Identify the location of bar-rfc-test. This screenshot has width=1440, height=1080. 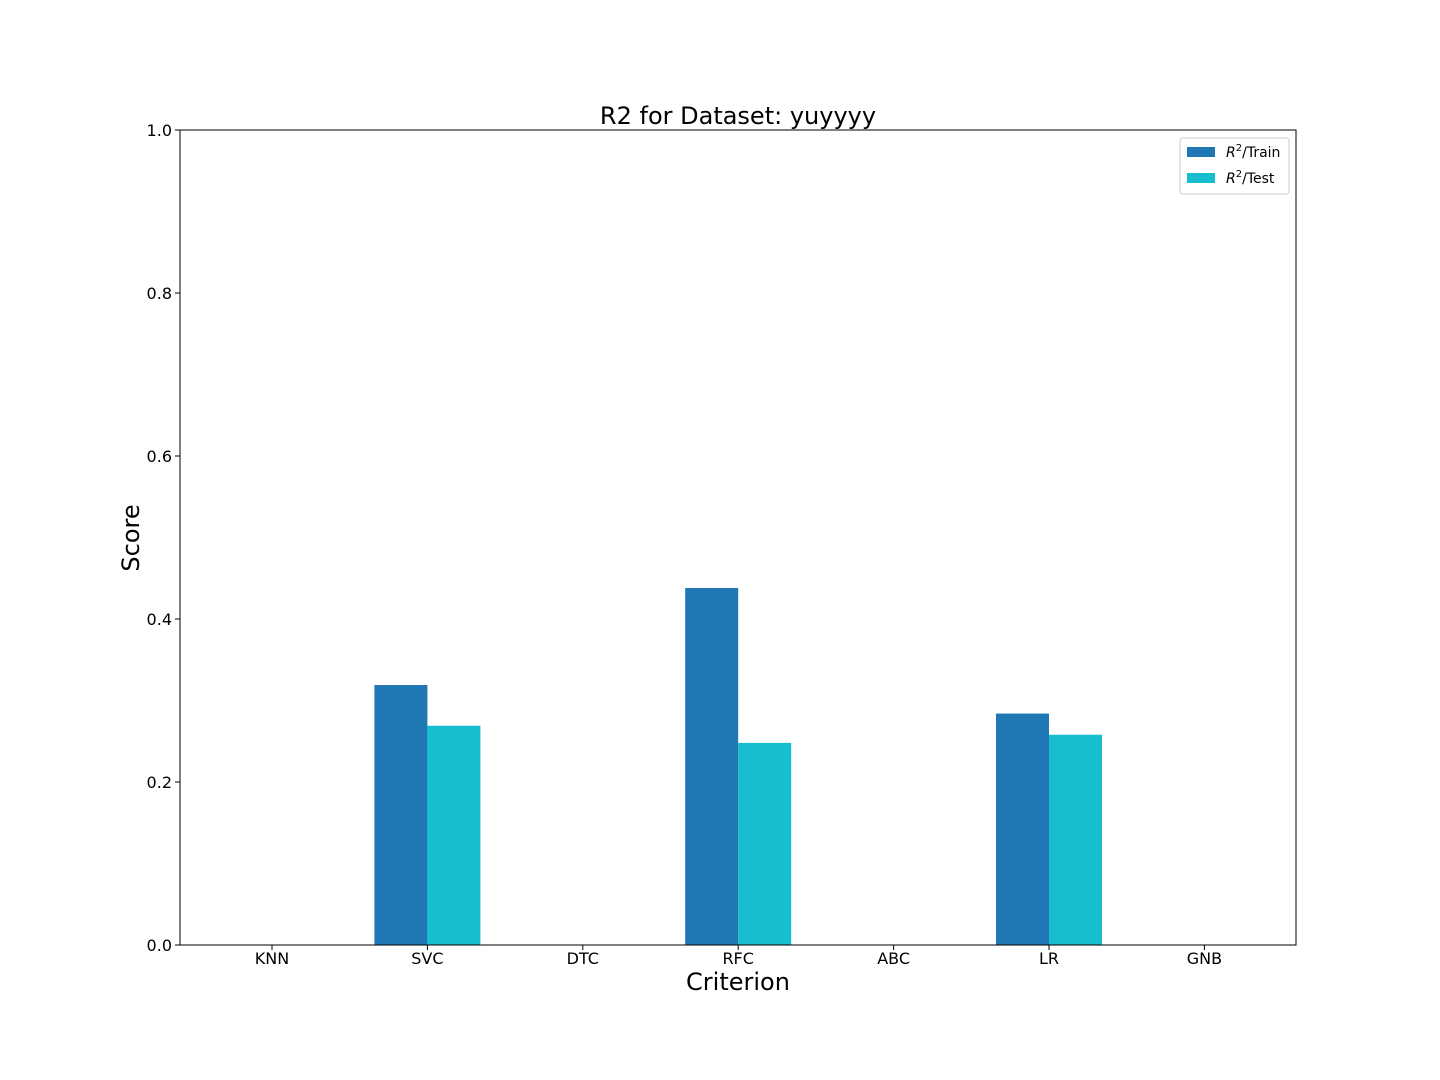
(765, 843).